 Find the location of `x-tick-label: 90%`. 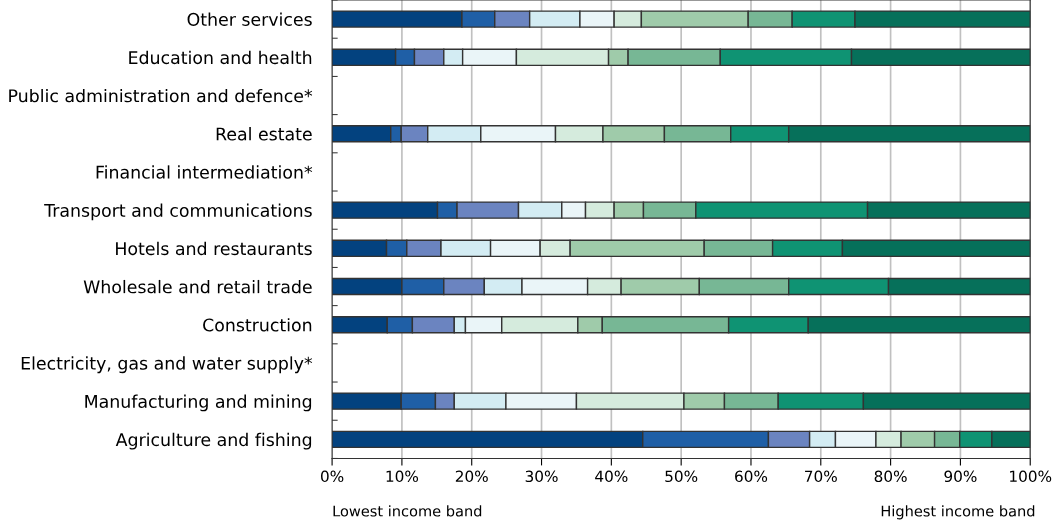

x-tick-label: 90% is located at coordinates (960, 476).